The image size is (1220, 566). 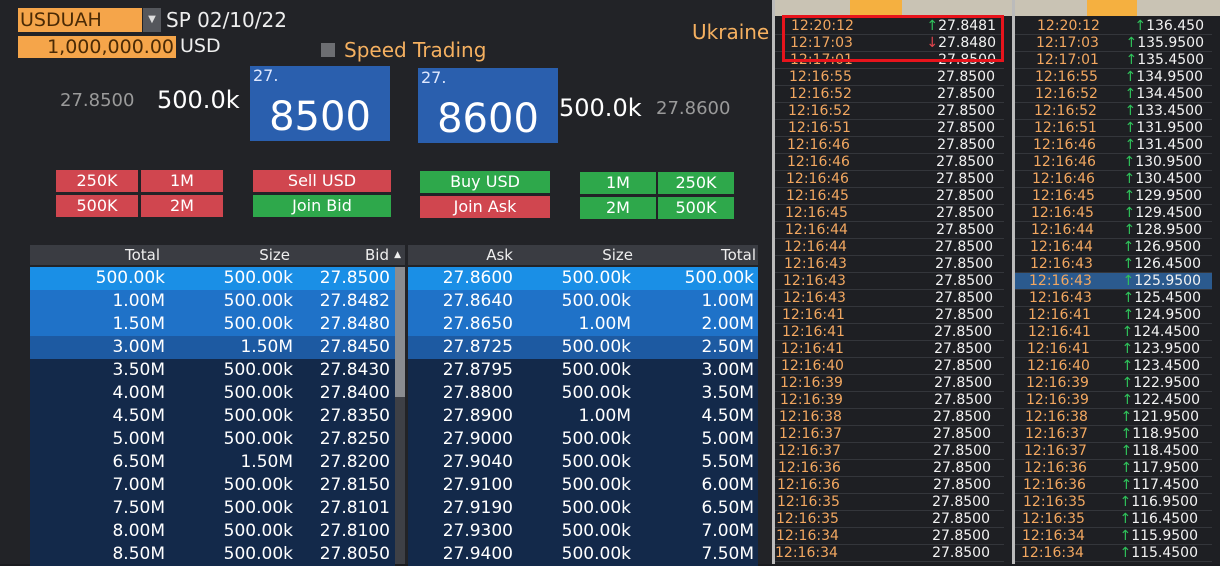 I want to click on ask-total-header: Total, so click(x=738, y=255).